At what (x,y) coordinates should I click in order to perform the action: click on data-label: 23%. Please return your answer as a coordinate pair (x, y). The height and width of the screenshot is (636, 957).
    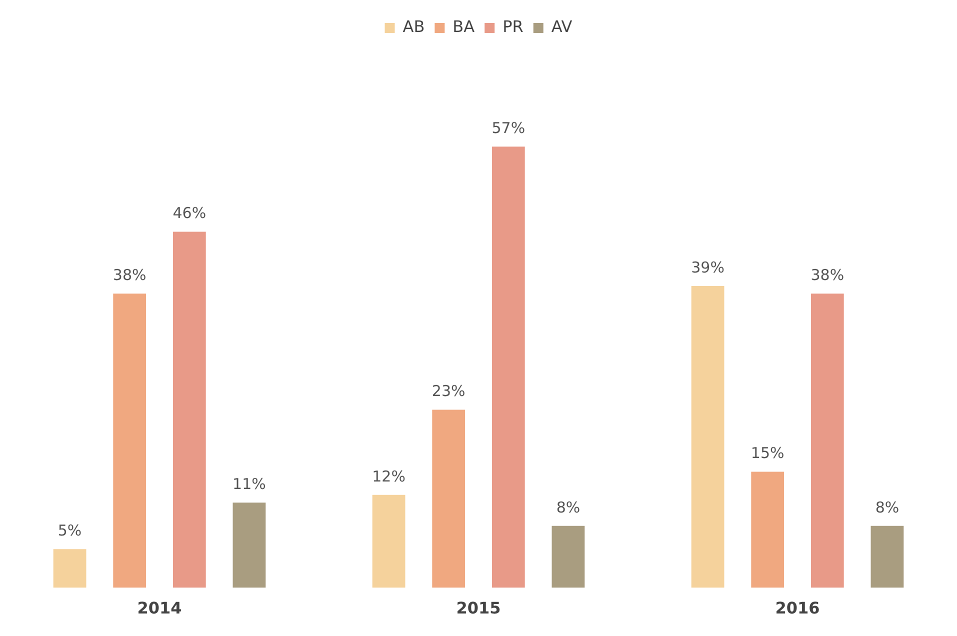
    Looking at the image, I should click on (449, 391).